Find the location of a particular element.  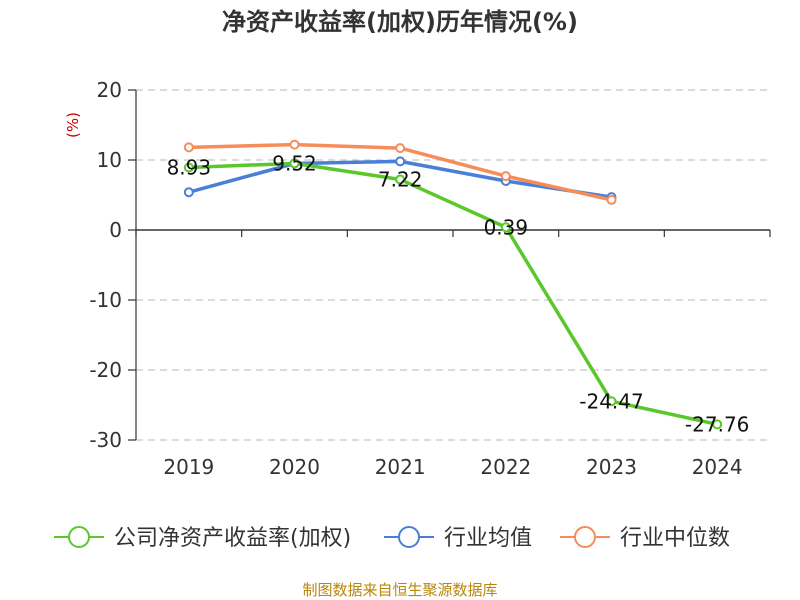

y-tick-label: -30 is located at coordinates (105, 440).